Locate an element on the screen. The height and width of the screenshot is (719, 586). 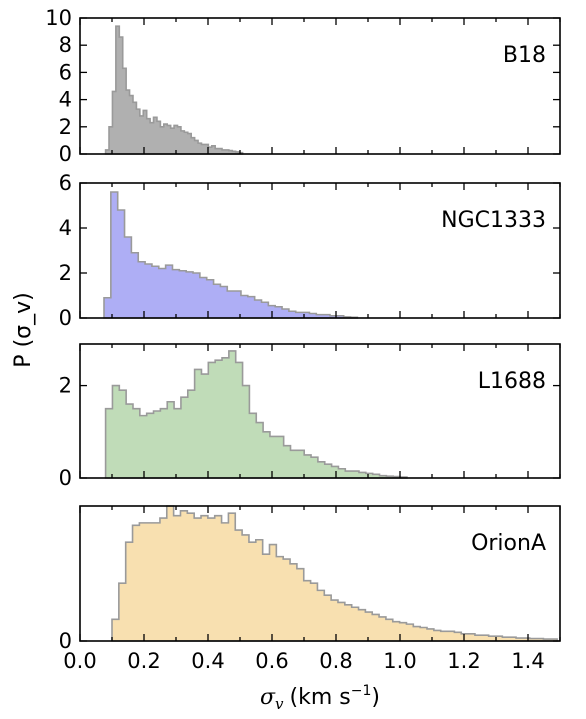
y-tick-label: 10 is located at coordinates (58, 18).